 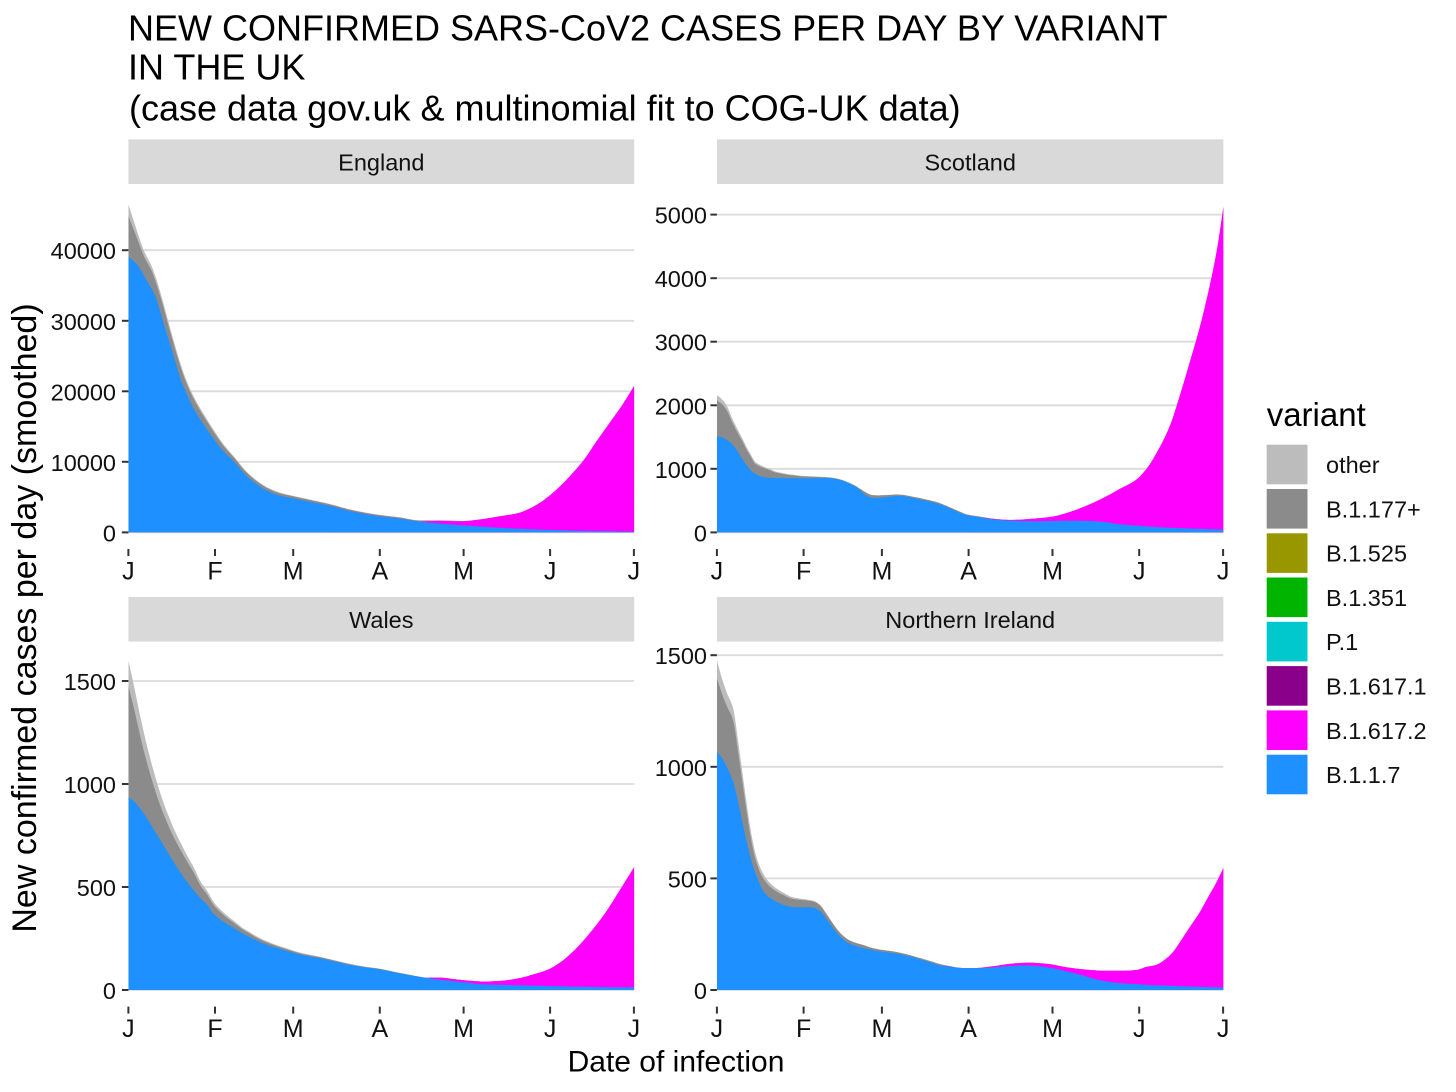 What do you see at coordinates (1366, 598) in the screenshot?
I see `svg-text: B.1.351` at bounding box center [1366, 598].